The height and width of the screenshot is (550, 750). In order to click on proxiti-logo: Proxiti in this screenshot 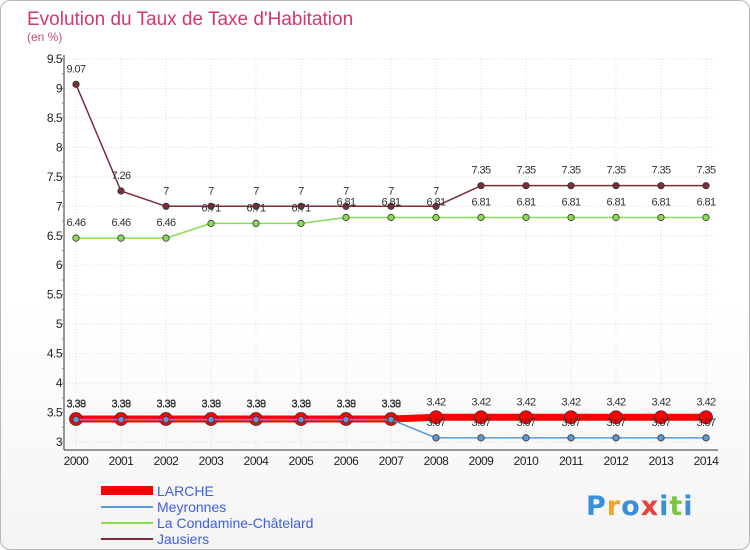, I will do `click(640, 506)`.